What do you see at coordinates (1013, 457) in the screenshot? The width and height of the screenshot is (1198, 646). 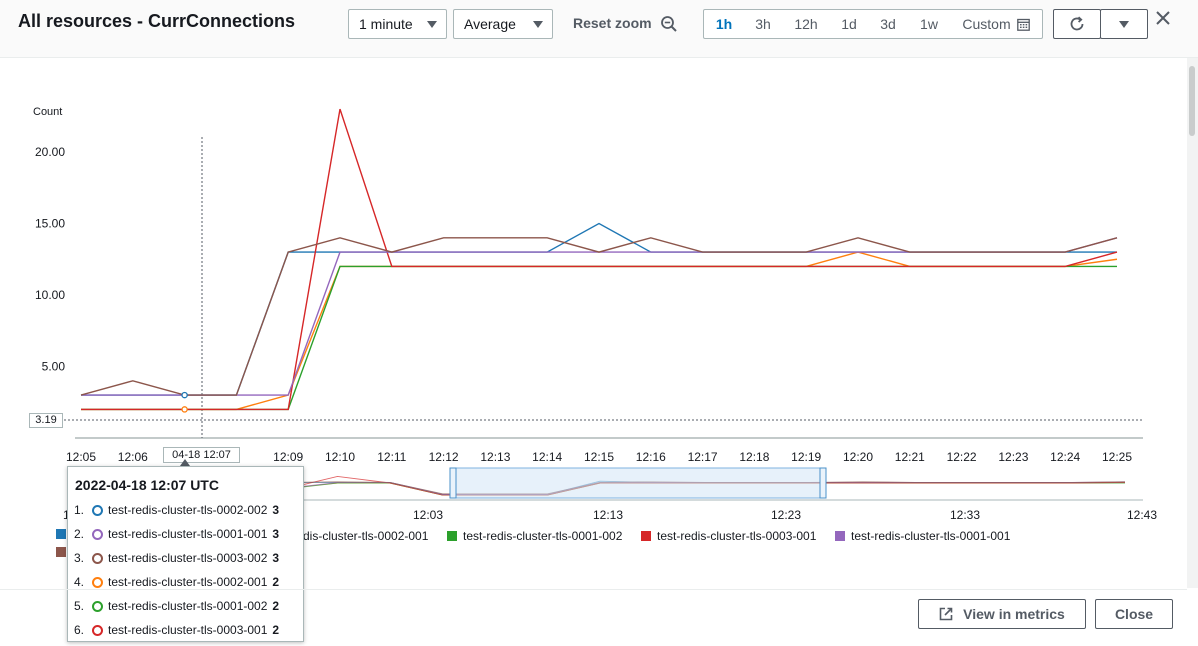 I see `x-tick-label: 12:23` at bounding box center [1013, 457].